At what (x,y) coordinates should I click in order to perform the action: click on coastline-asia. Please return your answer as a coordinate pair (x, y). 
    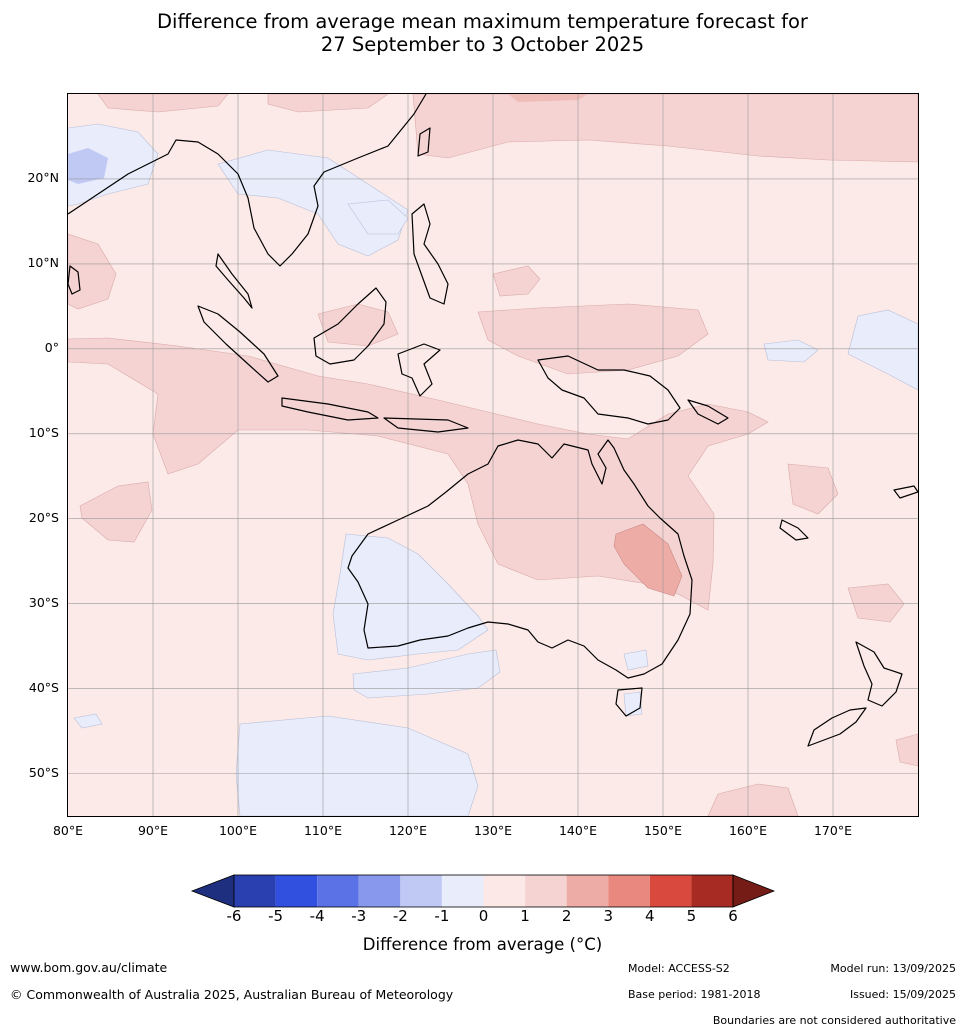
    Looking at the image, I should click on (247, 180).